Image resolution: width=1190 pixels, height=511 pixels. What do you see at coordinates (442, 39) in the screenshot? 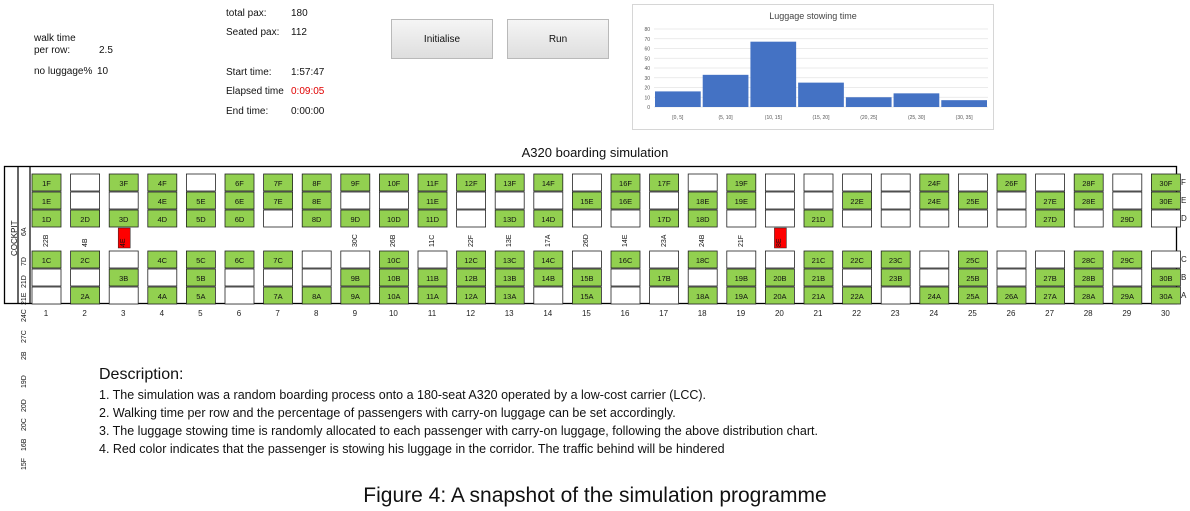
I see `initialise-button: Initialise` at bounding box center [442, 39].